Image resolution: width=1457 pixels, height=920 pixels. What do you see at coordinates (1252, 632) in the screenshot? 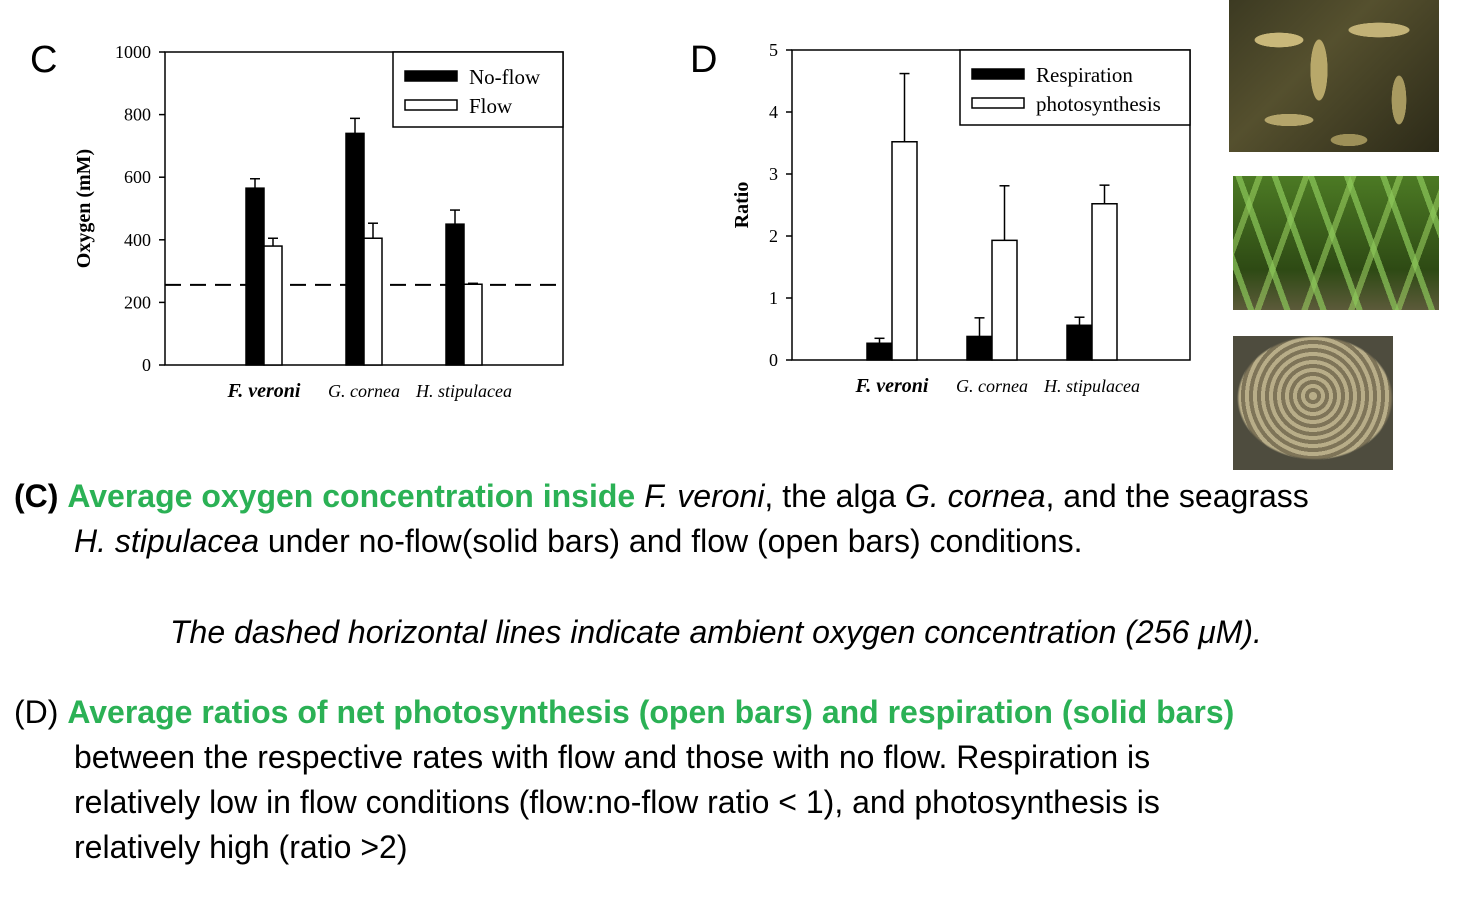
I see `dashed-note-end: ).` at bounding box center [1252, 632].